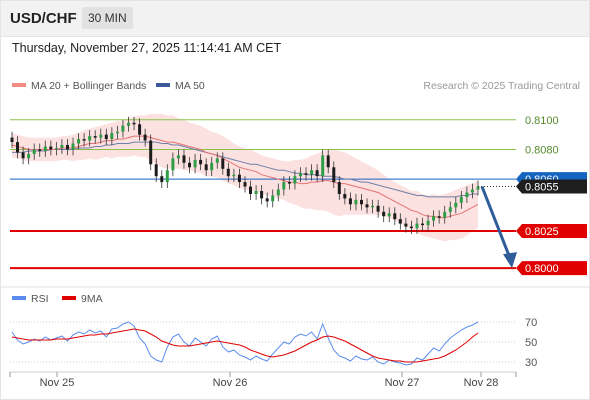  I want to click on level-label: 0.8080, so click(542, 150).